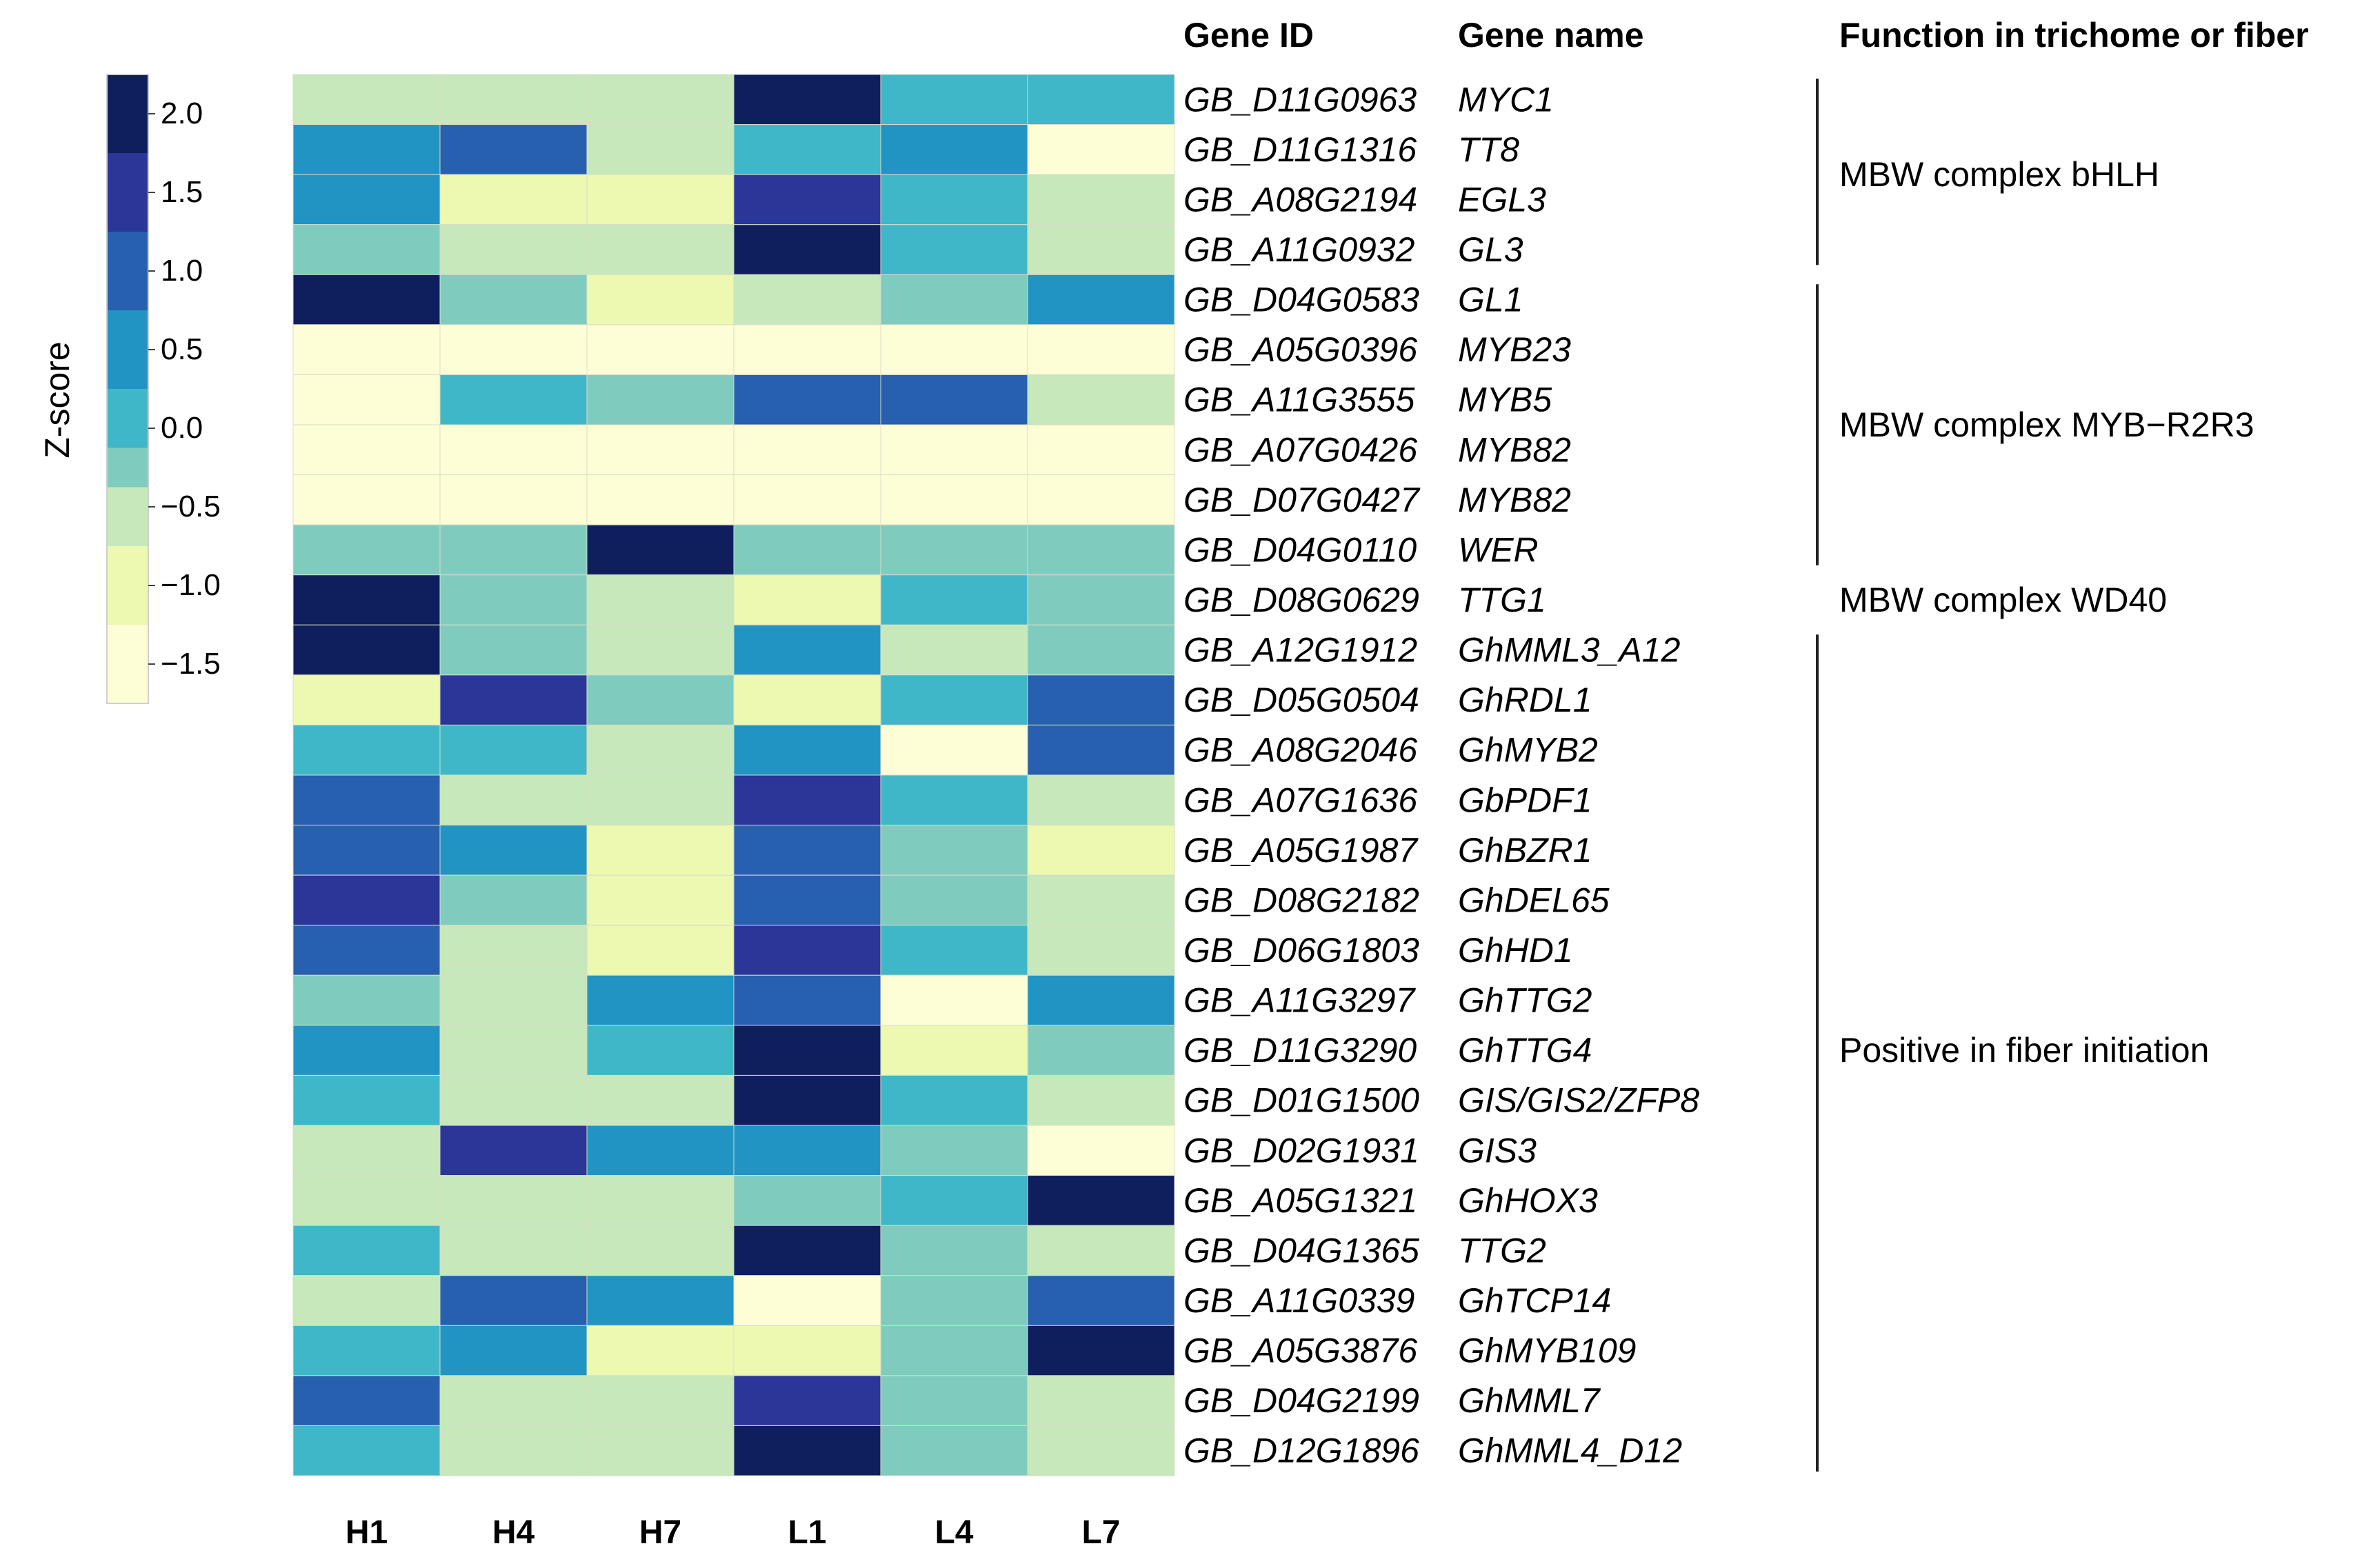 The width and height of the screenshot is (2380, 1555). Describe the element at coordinates (1301, 1451) in the screenshot. I see `gene-id-label: GB_D12G1896` at that location.